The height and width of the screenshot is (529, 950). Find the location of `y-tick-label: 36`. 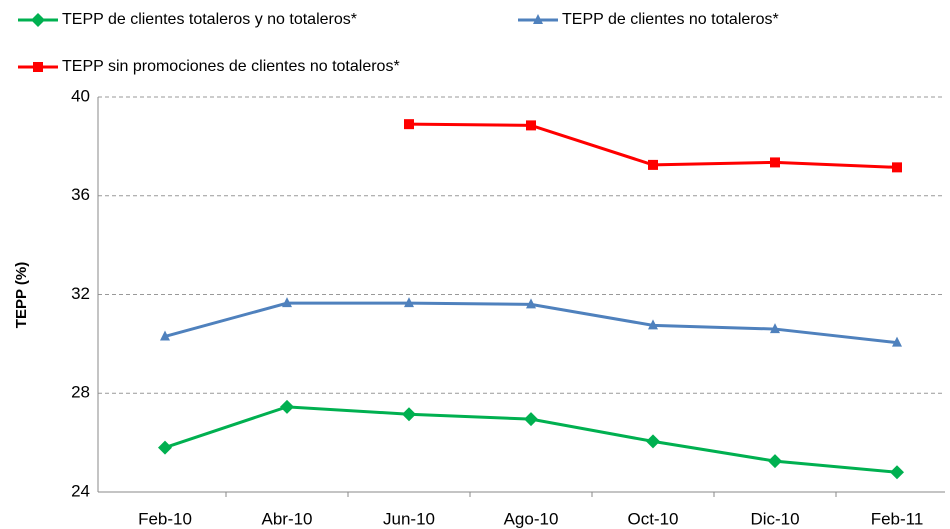

y-tick-label: 36 is located at coordinates (80, 194).